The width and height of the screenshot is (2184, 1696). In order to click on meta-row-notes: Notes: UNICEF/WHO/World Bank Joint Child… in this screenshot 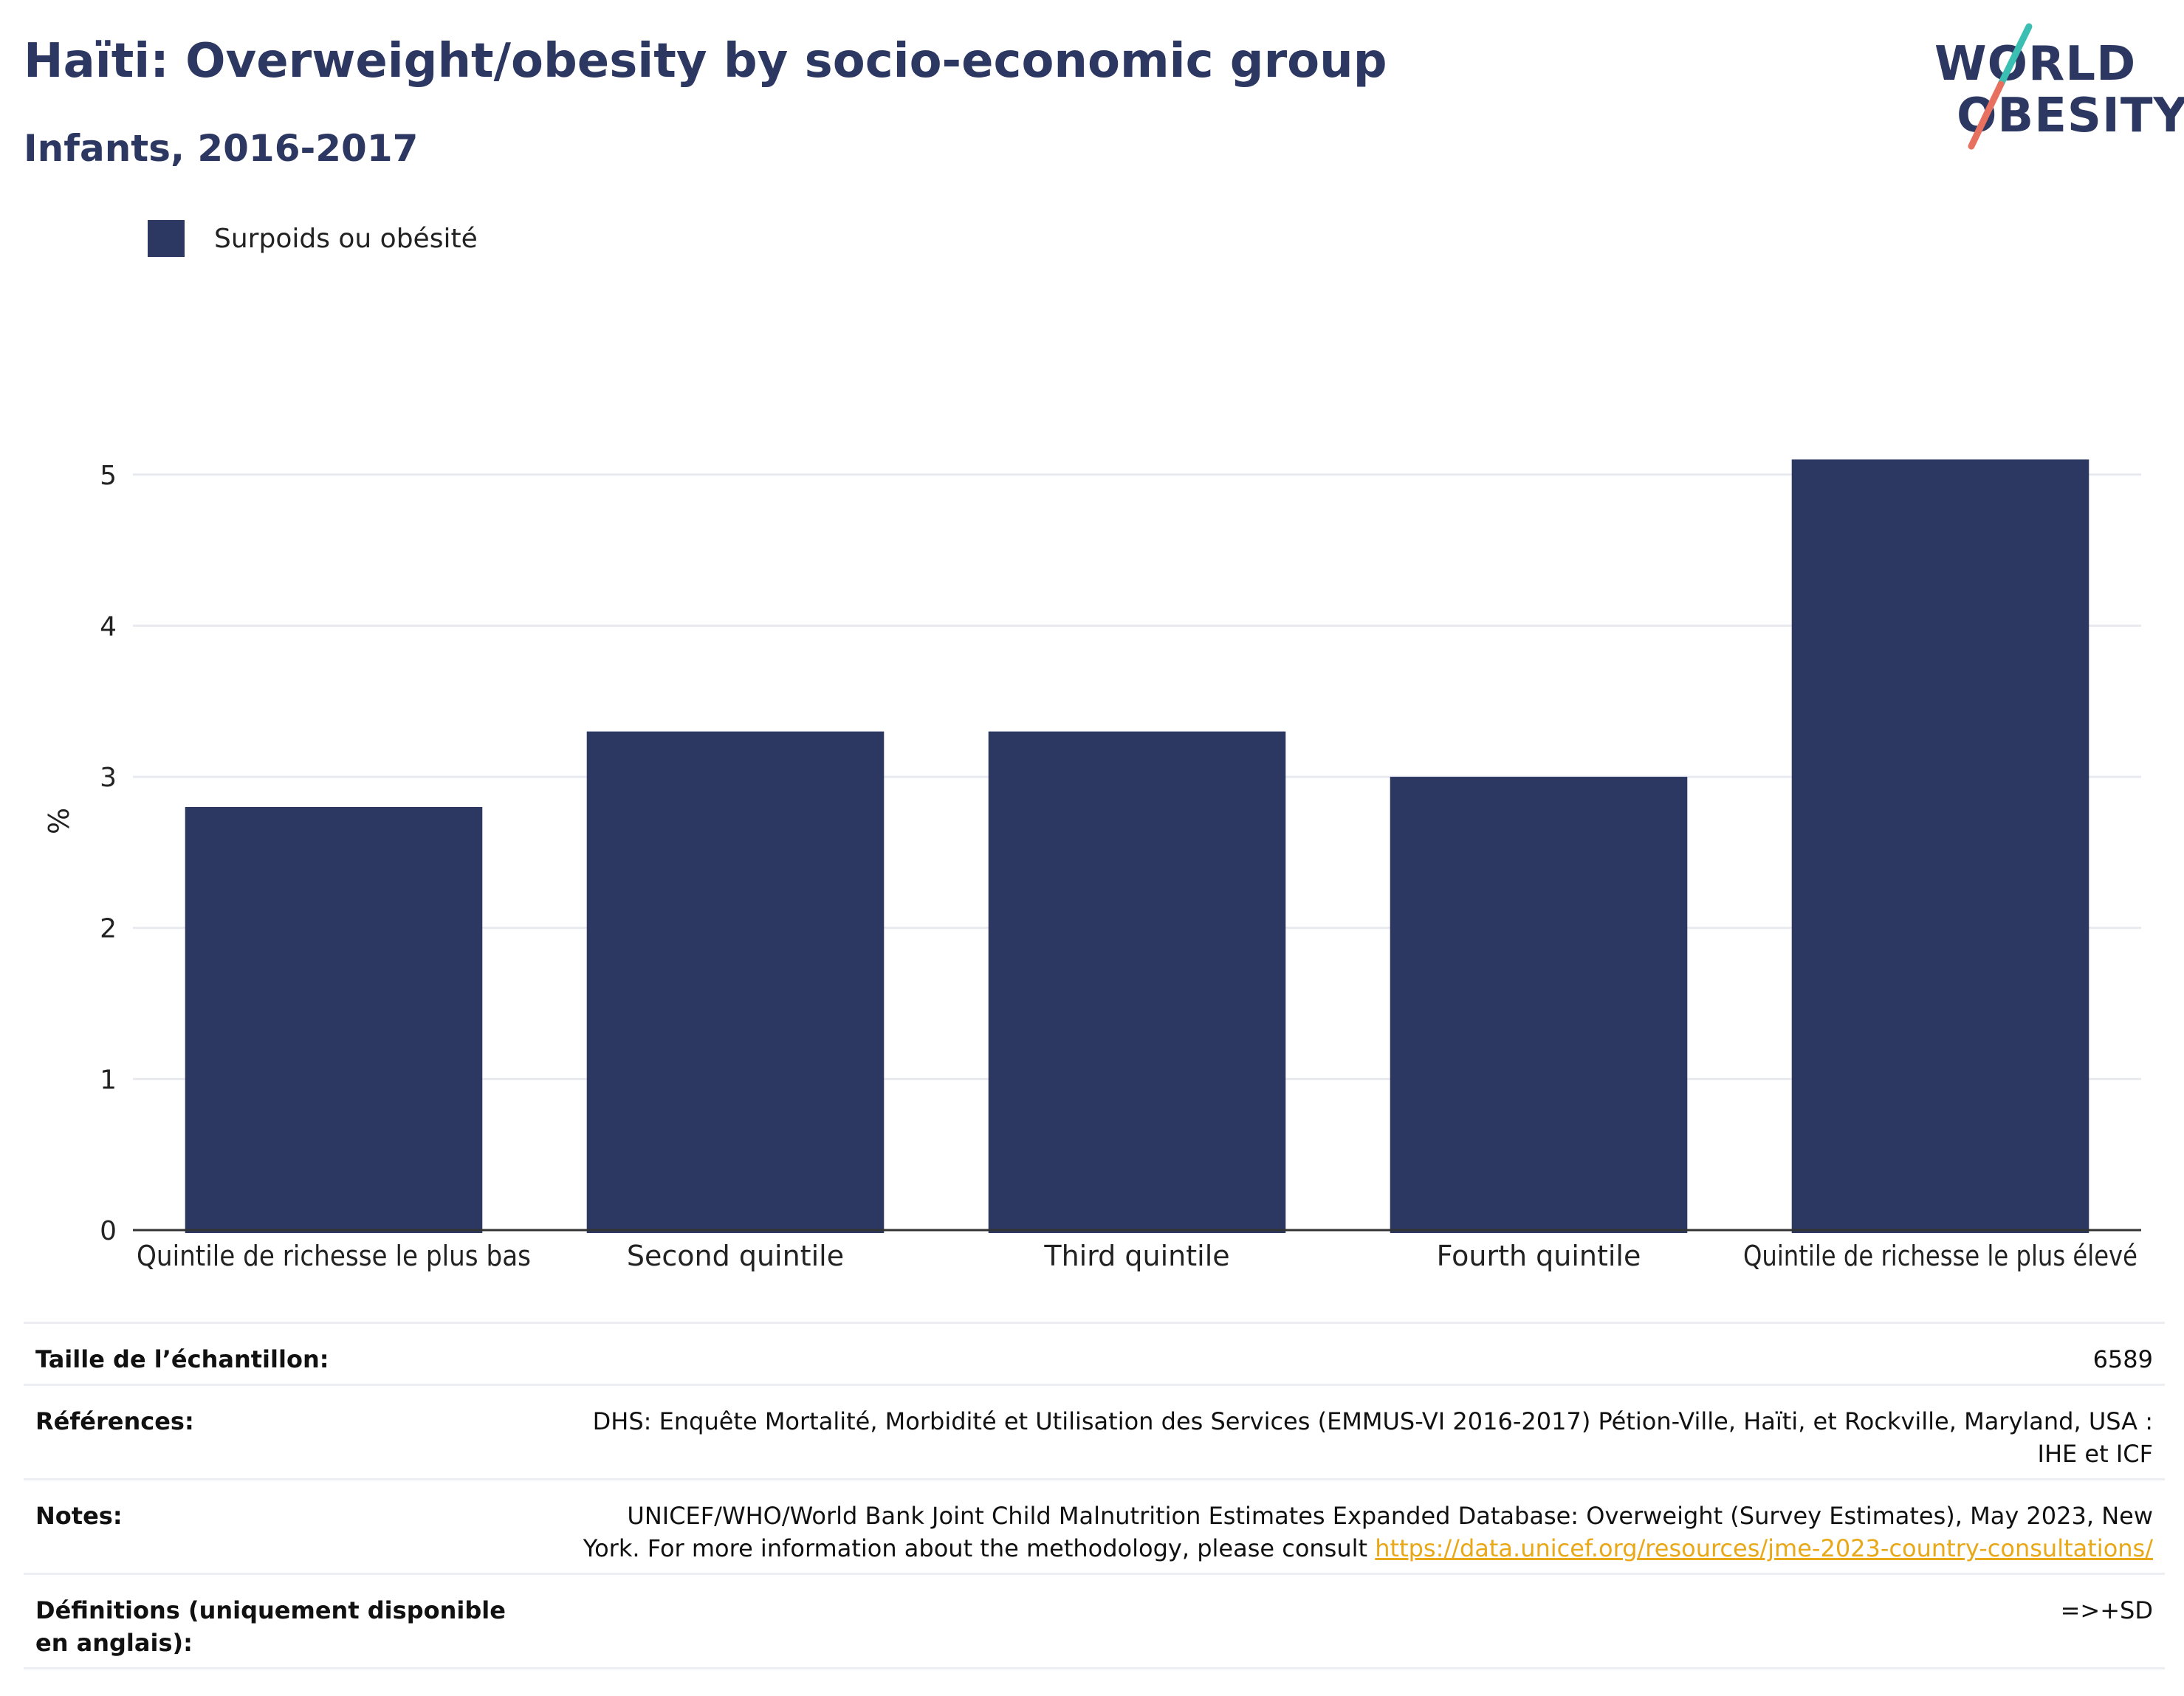, I will do `click(1095, 1526)`.